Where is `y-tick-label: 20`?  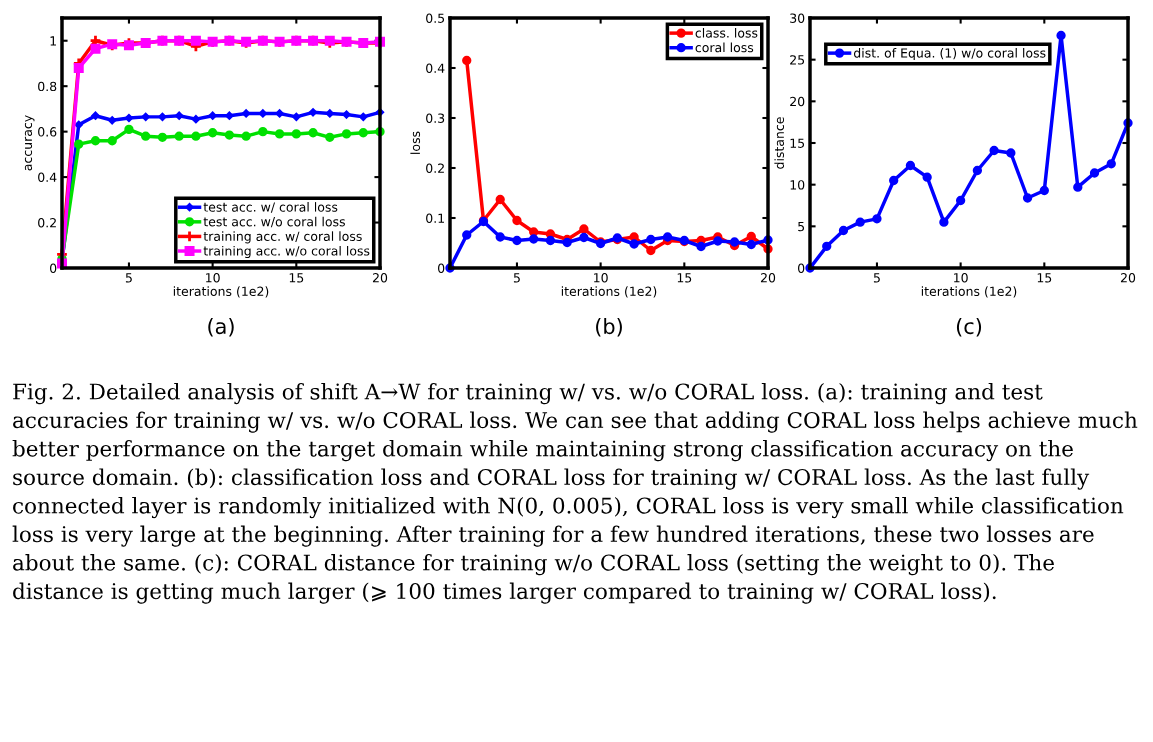 y-tick-label: 20 is located at coordinates (797, 101).